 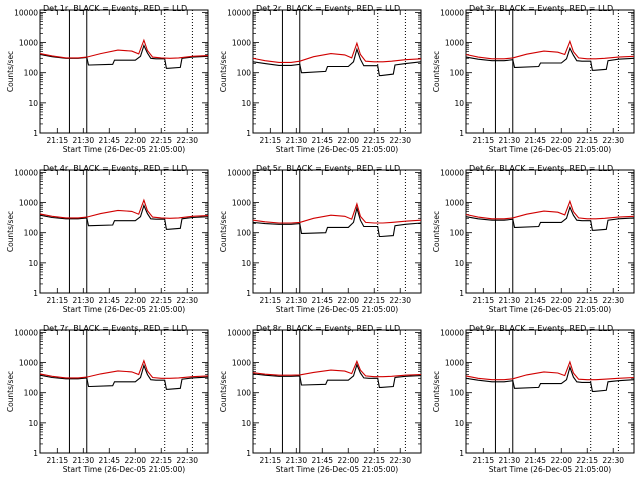 What do you see at coordinates (328, 328) in the screenshot?
I see `panel-title: Det 8r, BLACK = Events, RED = LLD` at bounding box center [328, 328].